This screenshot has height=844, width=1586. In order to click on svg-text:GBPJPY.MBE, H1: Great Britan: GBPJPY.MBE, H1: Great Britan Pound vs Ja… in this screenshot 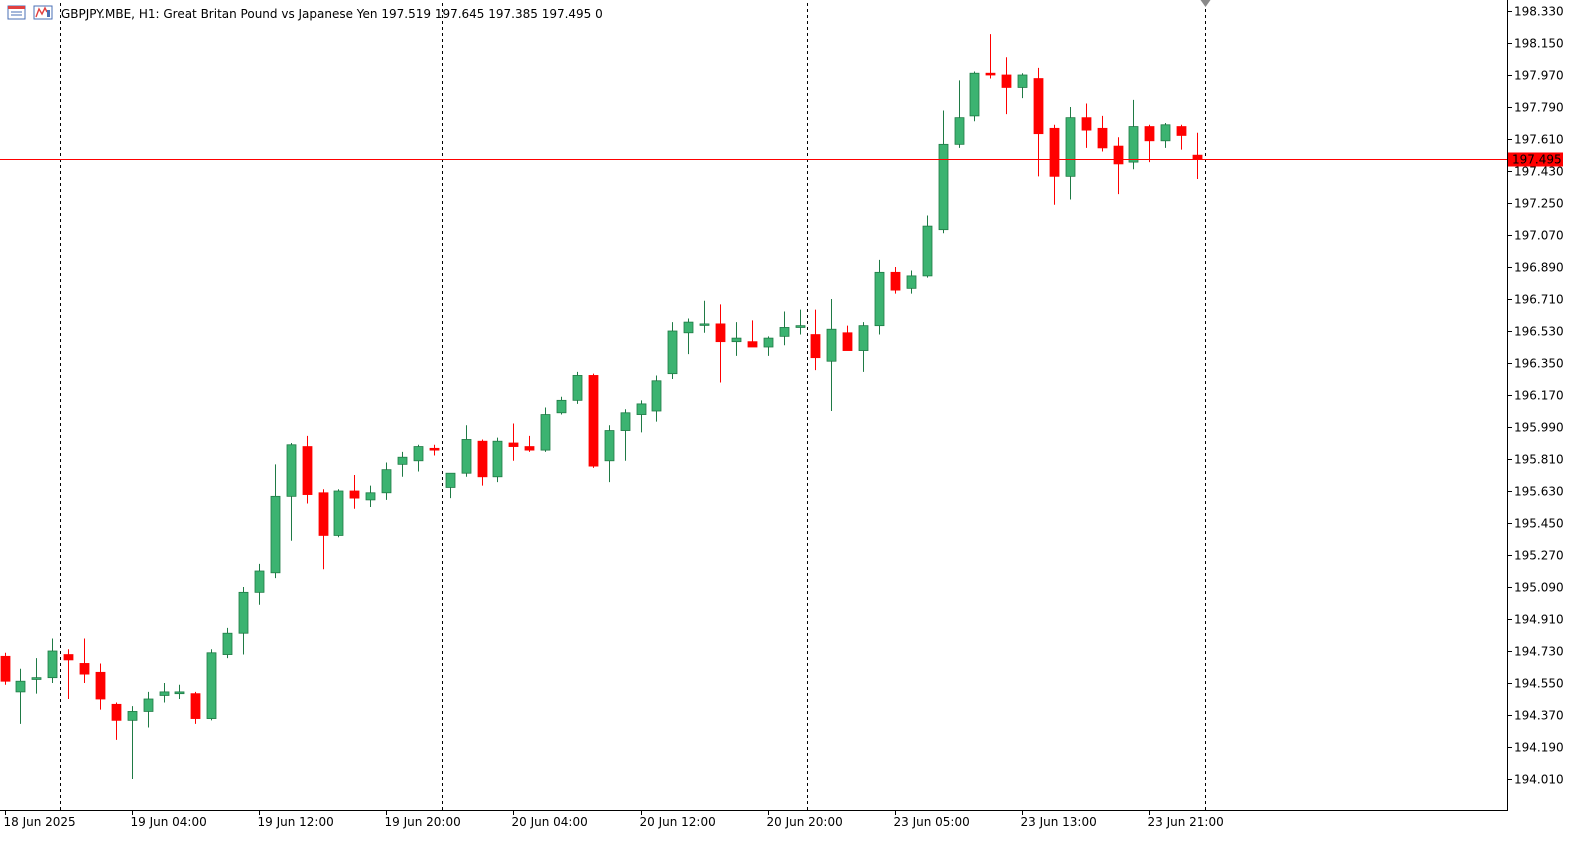, I will do `click(332, 14)`.